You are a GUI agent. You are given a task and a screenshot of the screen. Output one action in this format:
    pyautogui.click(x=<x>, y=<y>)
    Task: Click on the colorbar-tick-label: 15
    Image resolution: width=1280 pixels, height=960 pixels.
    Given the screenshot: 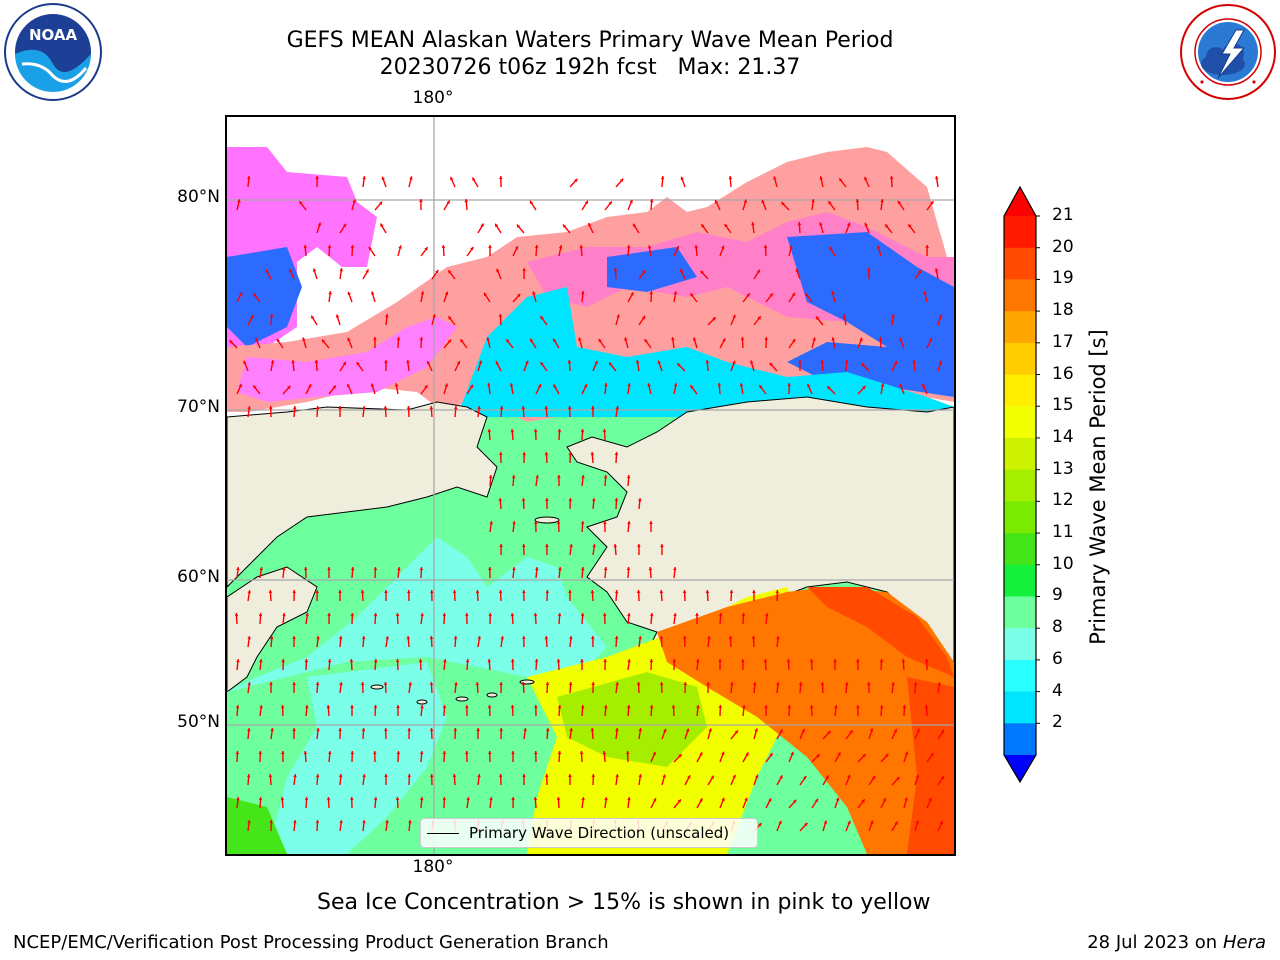 What is the action you would take?
    pyautogui.click(x=1063, y=405)
    